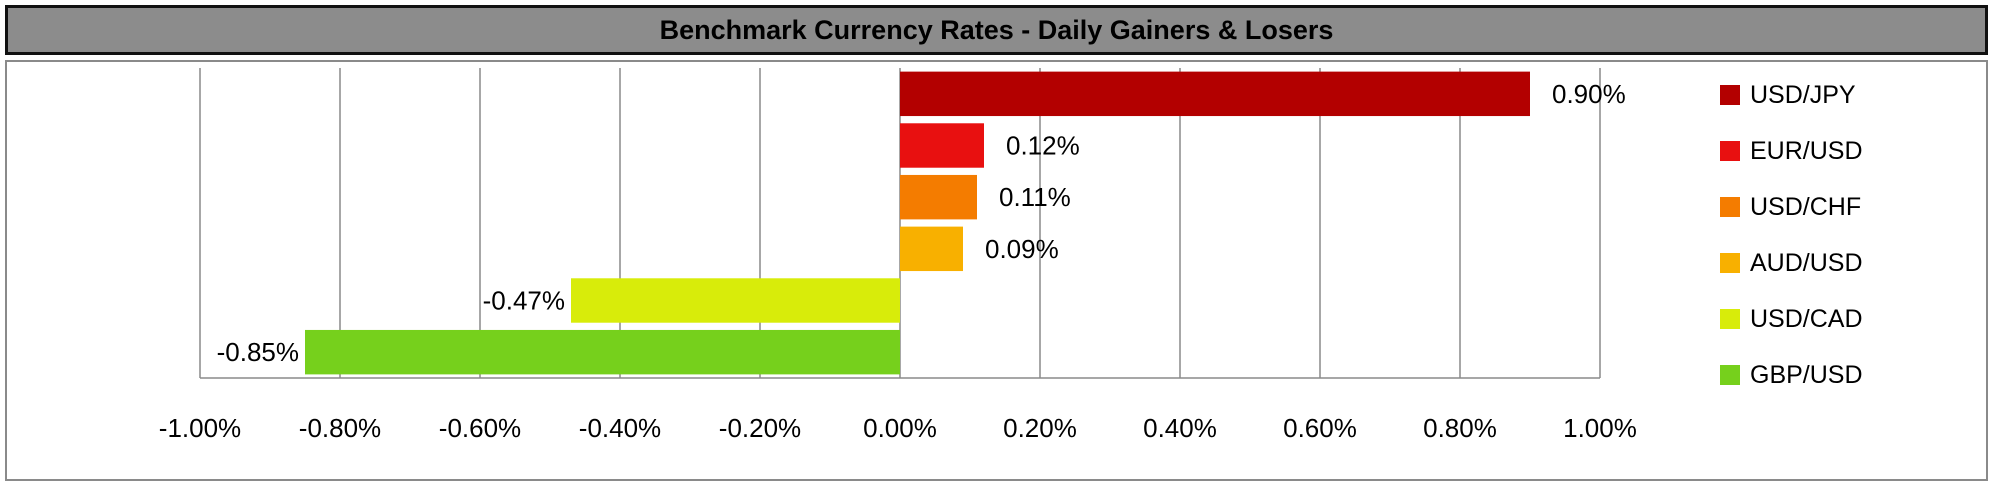 The image size is (1998, 486). Describe the element at coordinates (1180, 428) in the screenshot. I see `x-tick-label: 0.40%` at that location.